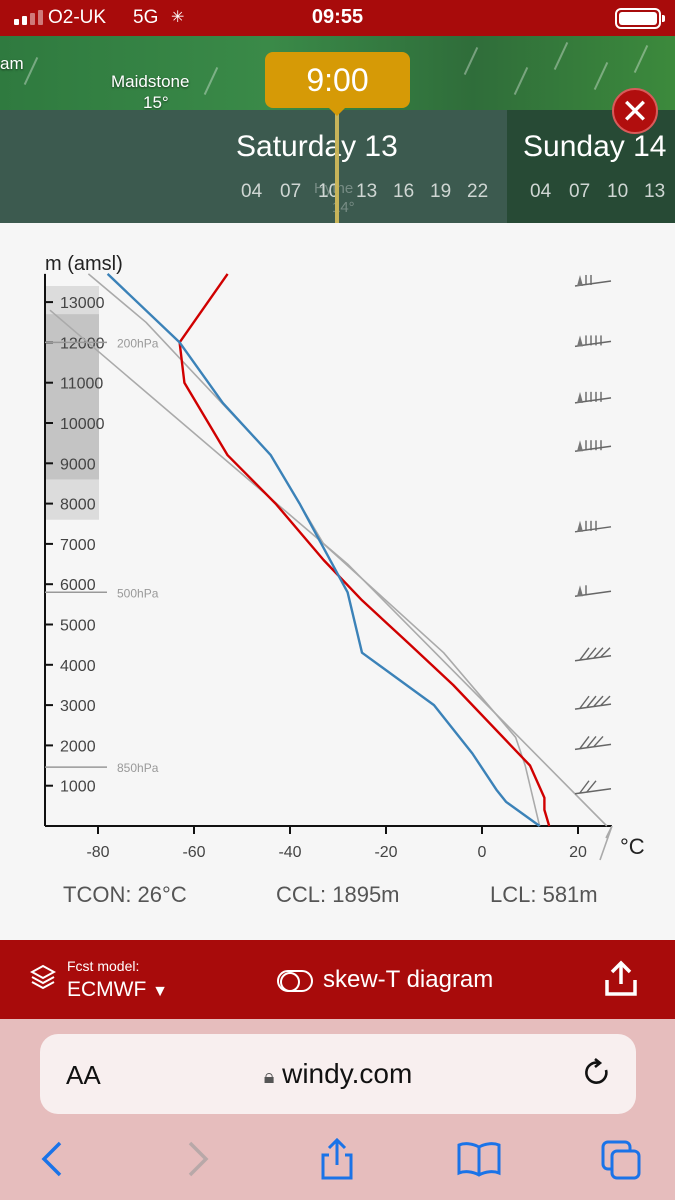 The width and height of the screenshot is (675, 1200). What do you see at coordinates (385, 852) in the screenshot?
I see `x-tick-label: -20` at bounding box center [385, 852].